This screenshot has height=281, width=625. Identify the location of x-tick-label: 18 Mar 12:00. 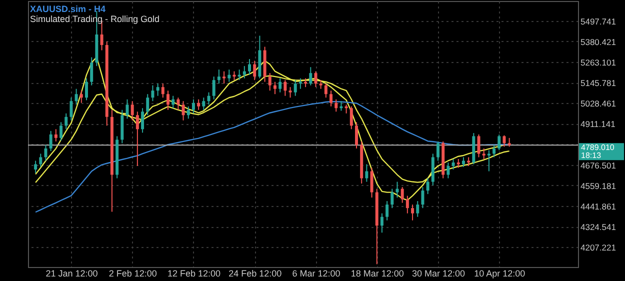
(377, 273).